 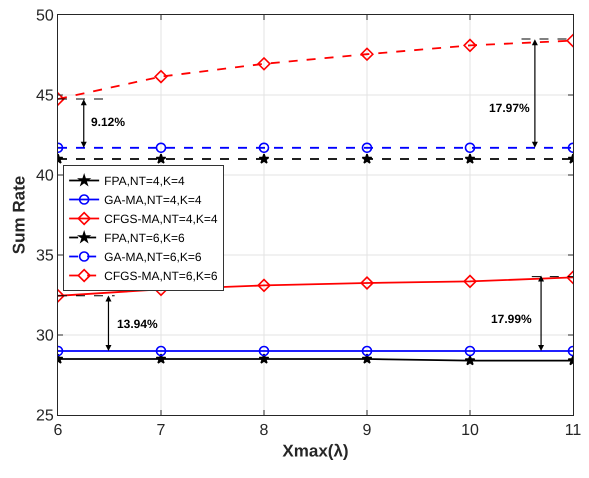 I want to click on legend-label: GA-MA,NT=6,K=6, so click(x=153, y=257).